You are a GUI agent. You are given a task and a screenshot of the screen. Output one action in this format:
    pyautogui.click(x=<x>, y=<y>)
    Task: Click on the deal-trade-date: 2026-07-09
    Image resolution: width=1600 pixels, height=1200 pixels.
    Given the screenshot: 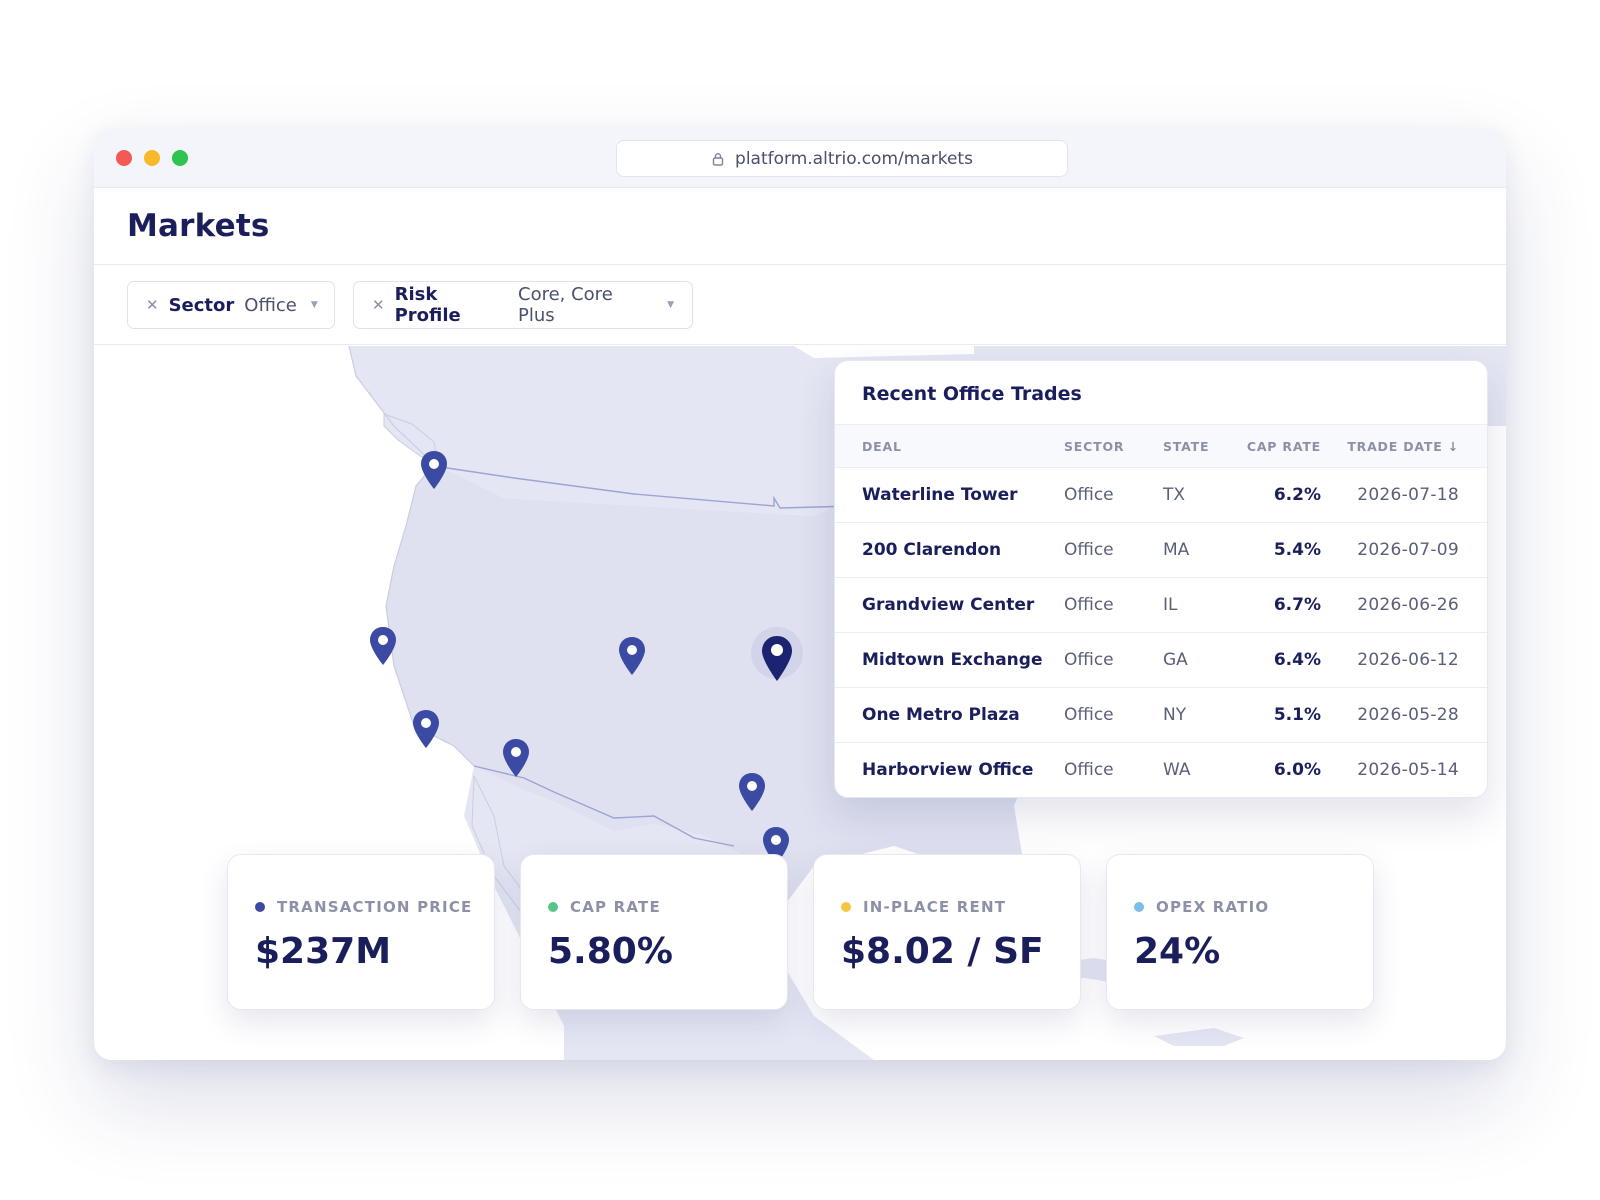 What is the action you would take?
    pyautogui.click(x=1408, y=550)
    